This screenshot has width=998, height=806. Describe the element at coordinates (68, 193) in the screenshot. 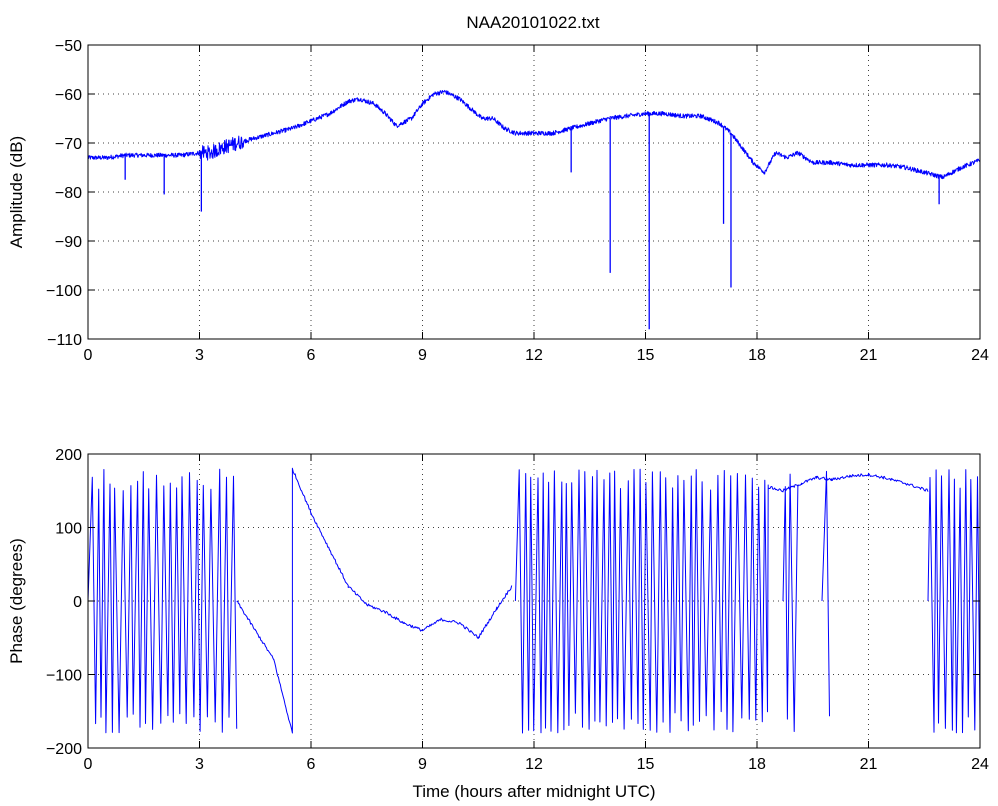

I see `amplitude-y-tick-label: −80` at that location.